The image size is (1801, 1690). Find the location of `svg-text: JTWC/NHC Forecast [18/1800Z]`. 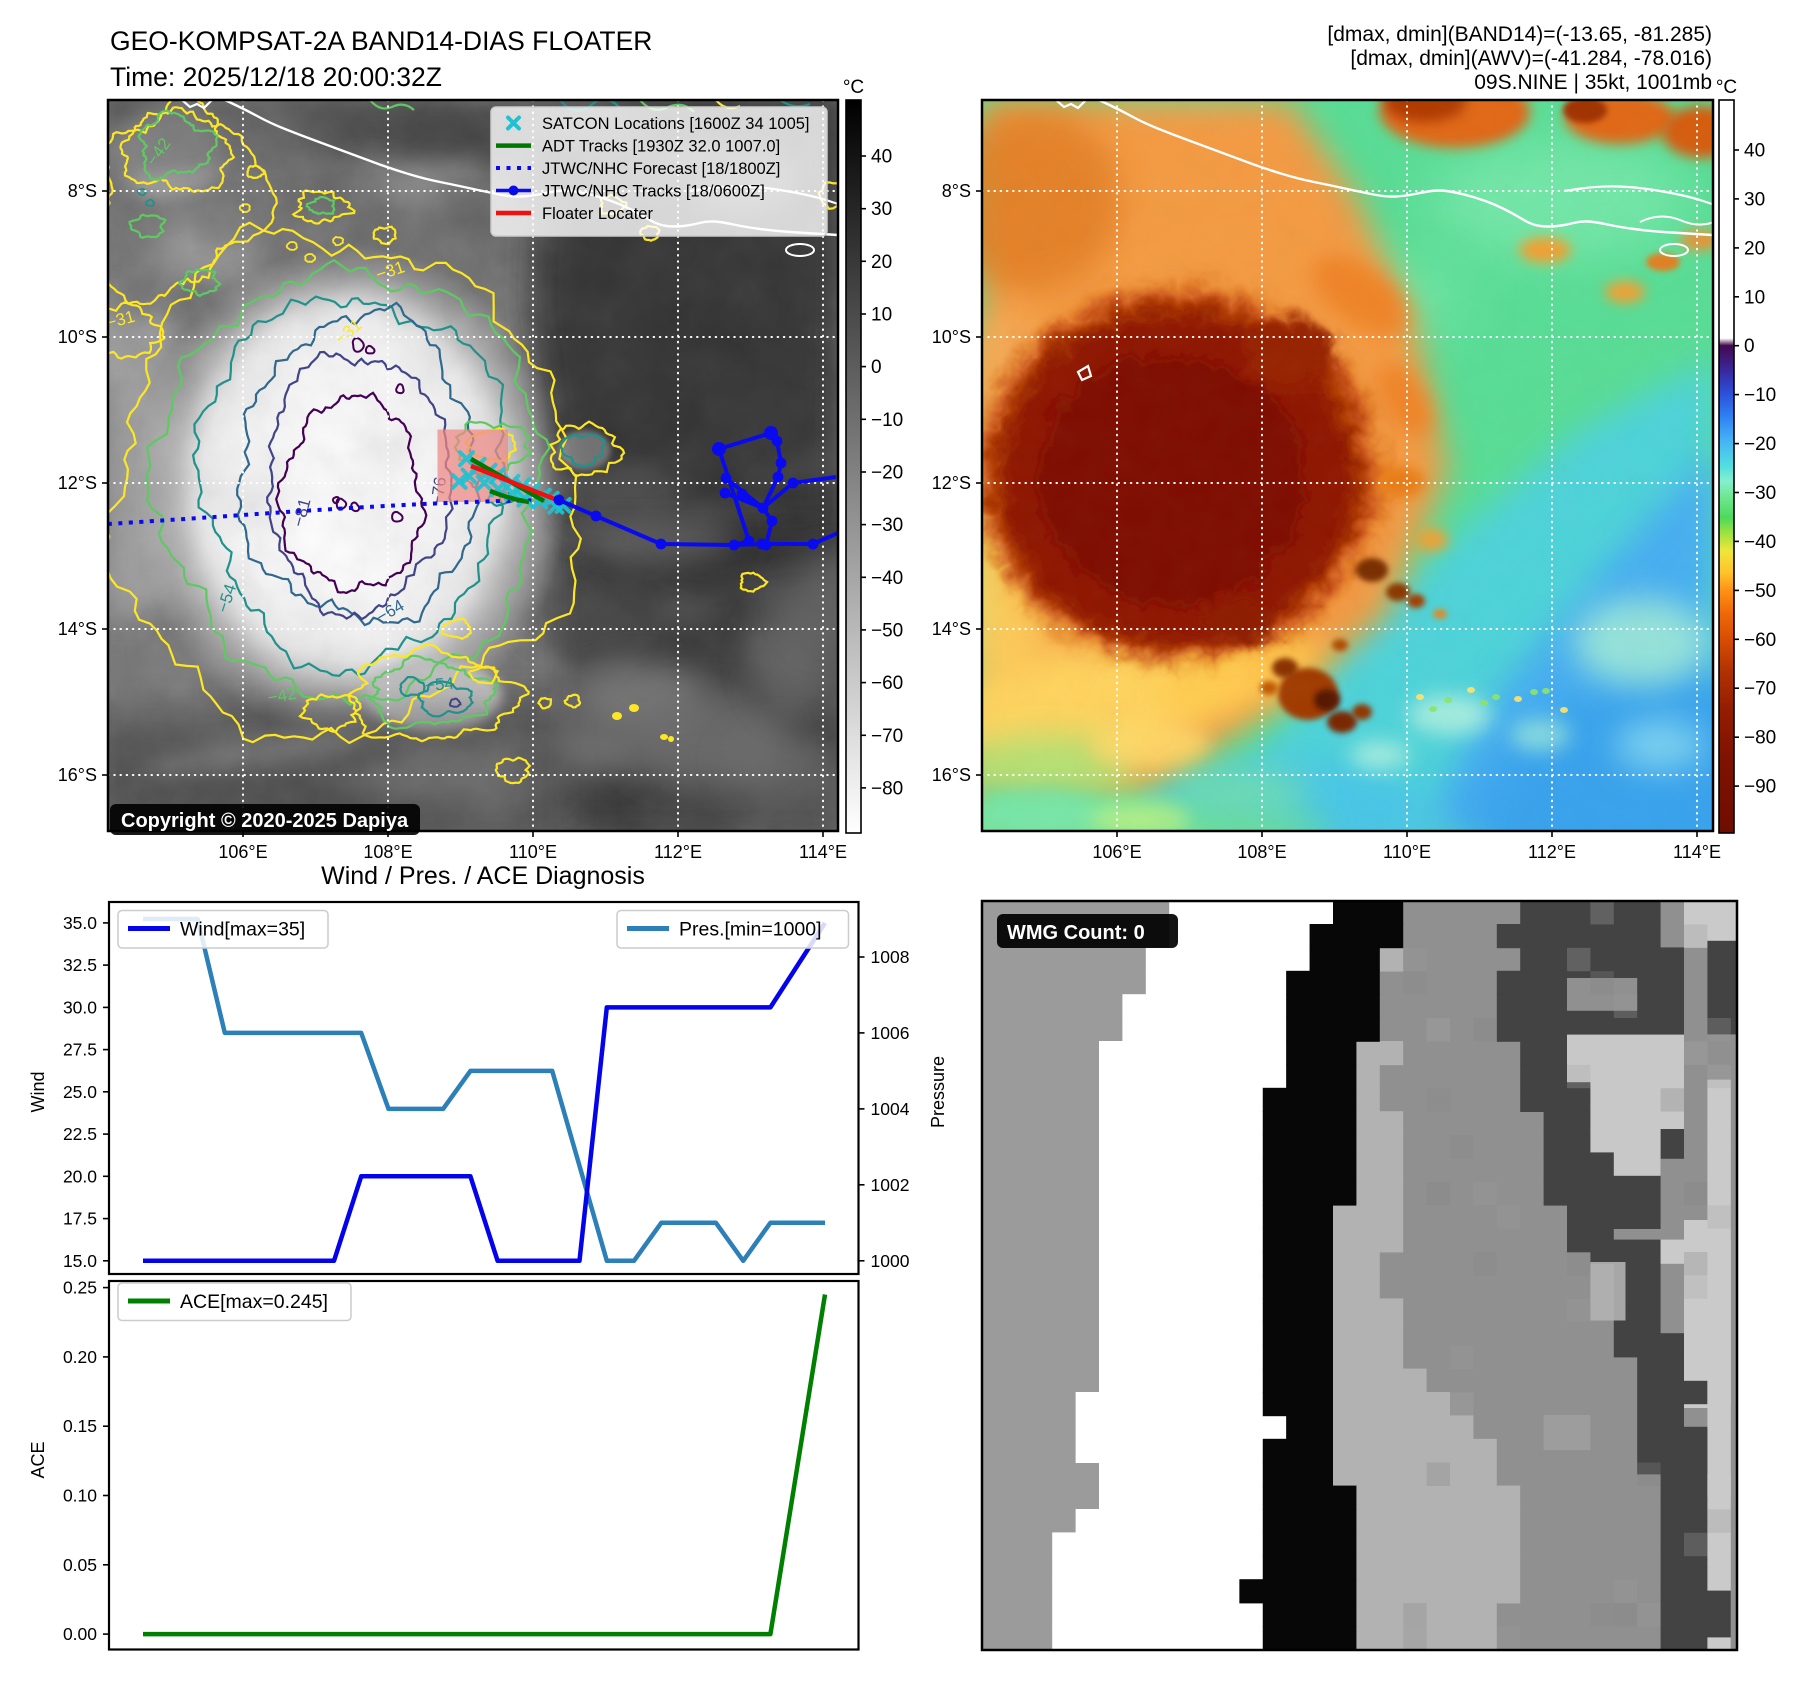

svg-text: JTWC/NHC Forecast [18/1800Z] is located at coordinates (661, 169).